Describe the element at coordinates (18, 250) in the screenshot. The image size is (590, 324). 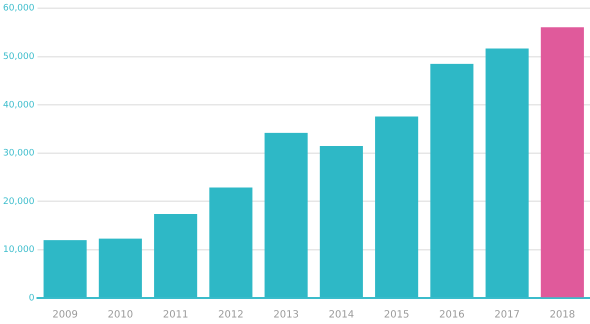
I see `y-tick-label: 10,000` at that location.